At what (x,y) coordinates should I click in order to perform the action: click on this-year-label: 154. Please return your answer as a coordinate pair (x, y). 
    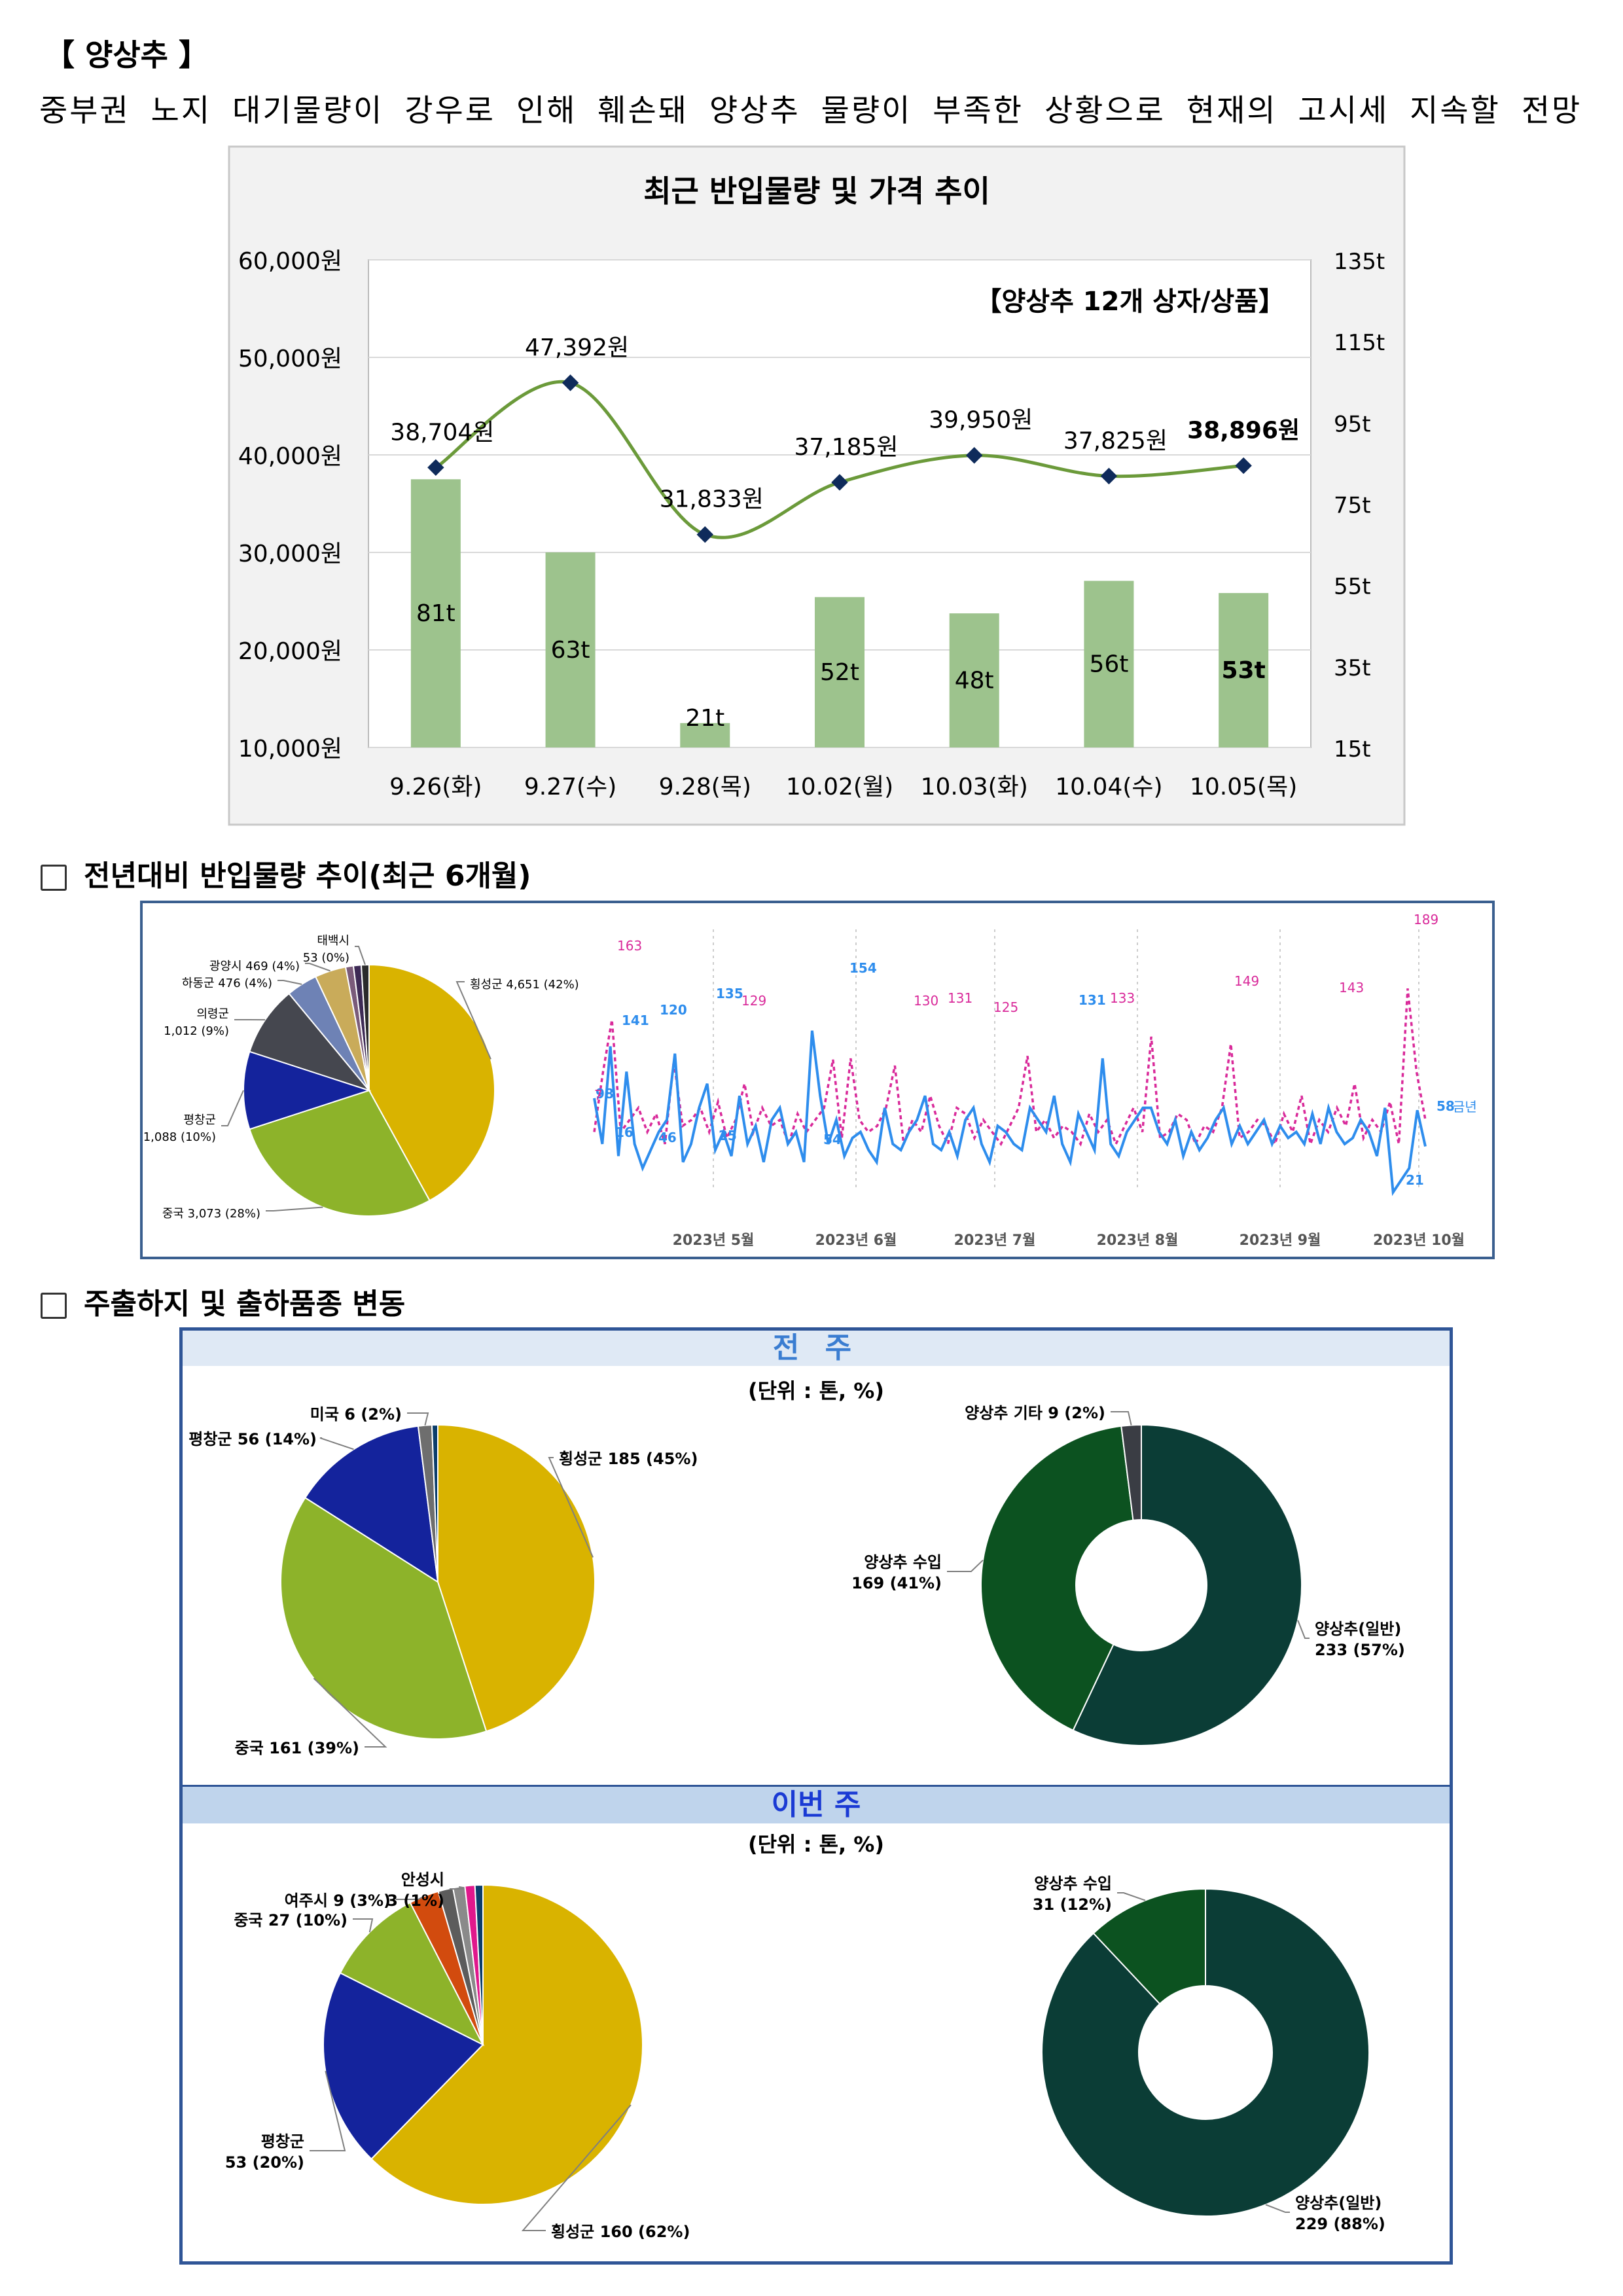
    Looking at the image, I should click on (863, 968).